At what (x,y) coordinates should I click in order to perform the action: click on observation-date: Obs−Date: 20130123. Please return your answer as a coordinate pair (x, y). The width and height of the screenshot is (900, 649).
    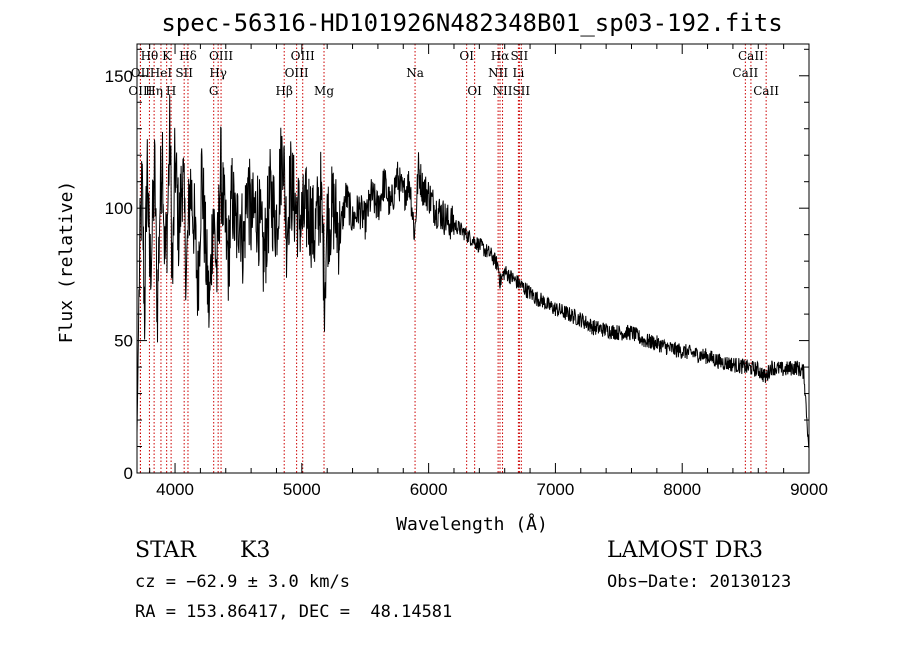
    Looking at the image, I should click on (699, 582).